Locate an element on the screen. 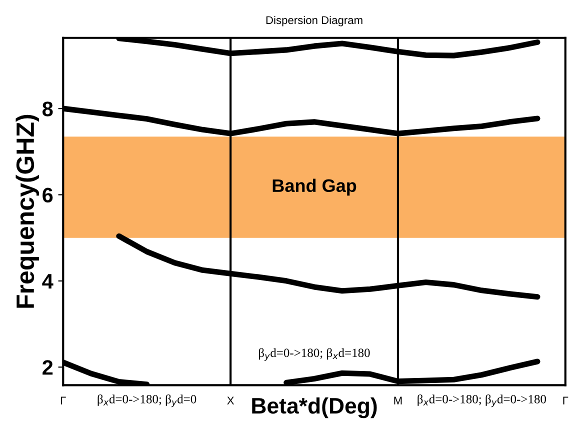 The image size is (574, 421). y-axis-title: Frequency(GHZ) is located at coordinates (28, 211).